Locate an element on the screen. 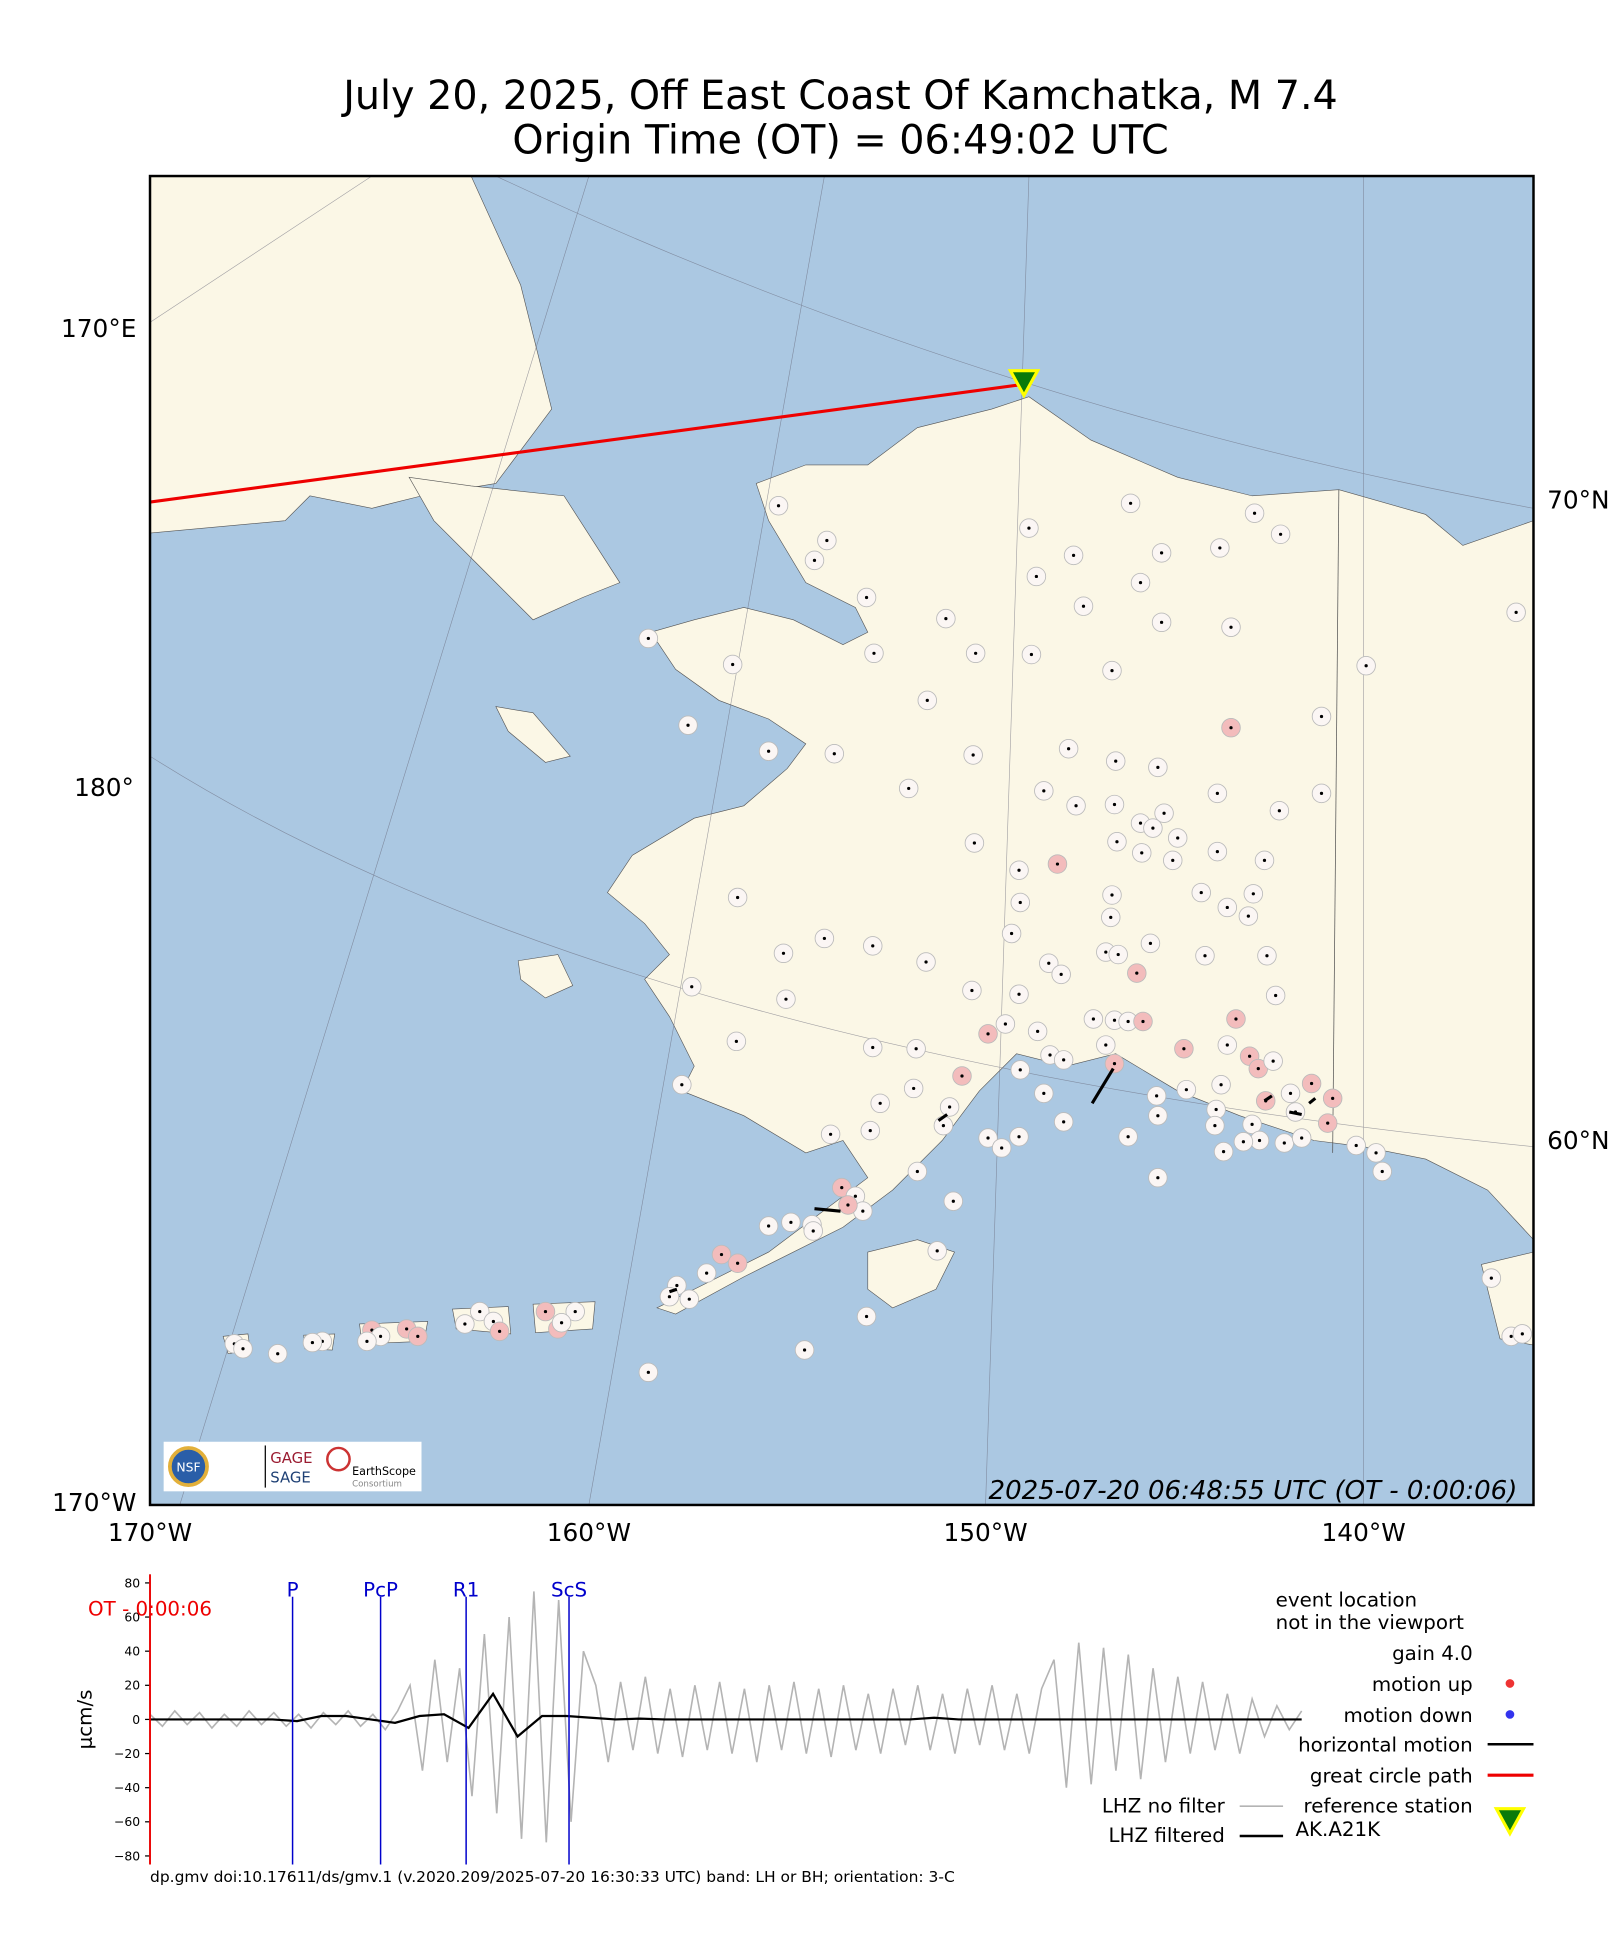  chukotka is located at coordinates (351, 355).